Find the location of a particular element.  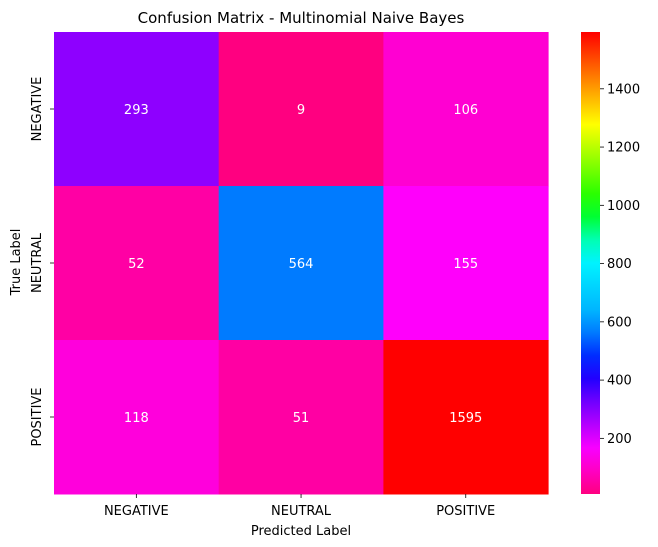

cell-value-label: 293 is located at coordinates (136, 110).